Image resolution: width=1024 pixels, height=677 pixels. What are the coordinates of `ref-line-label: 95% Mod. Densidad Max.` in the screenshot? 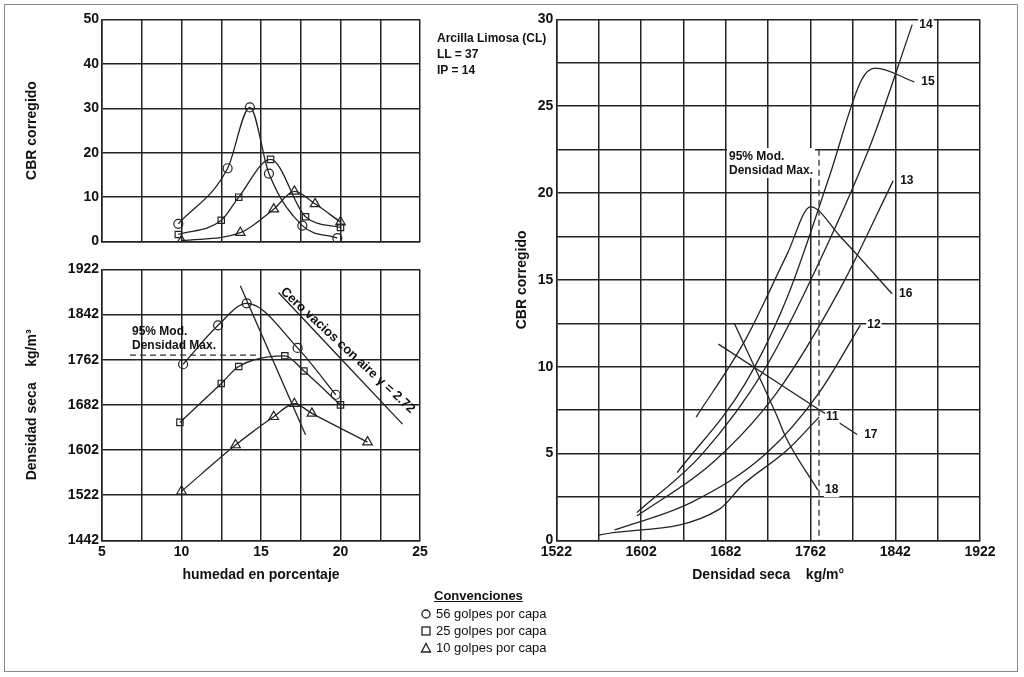 It's located at (771, 163).